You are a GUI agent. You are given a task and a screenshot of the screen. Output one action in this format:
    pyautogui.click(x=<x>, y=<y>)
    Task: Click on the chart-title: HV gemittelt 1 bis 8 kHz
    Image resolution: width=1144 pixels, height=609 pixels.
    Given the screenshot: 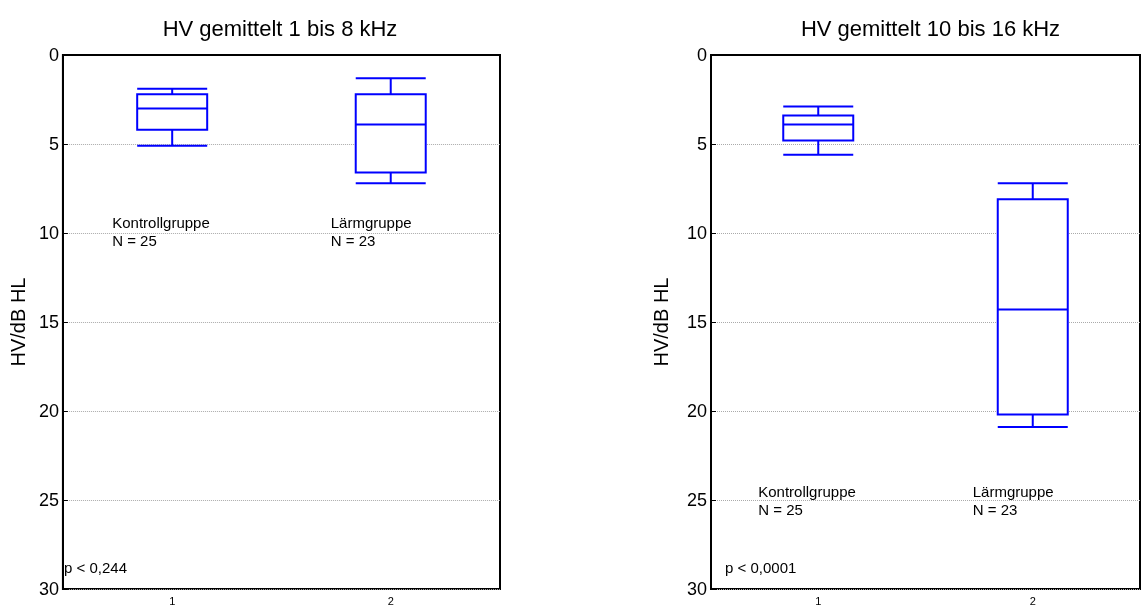 What is the action you would take?
    pyautogui.click(x=280, y=28)
    